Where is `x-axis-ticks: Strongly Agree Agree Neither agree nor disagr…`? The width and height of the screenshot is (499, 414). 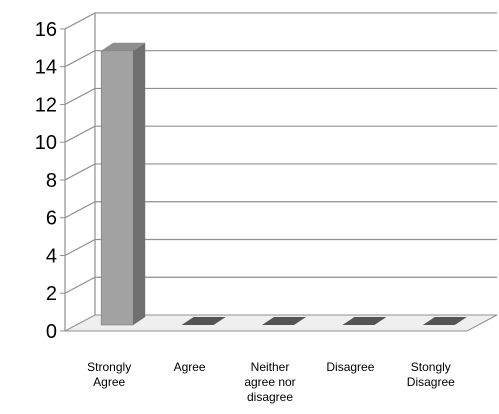 x-axis-ticks: Strongly Agree Agree Neither agree nor disagr… is located at coordinates (271, 382).